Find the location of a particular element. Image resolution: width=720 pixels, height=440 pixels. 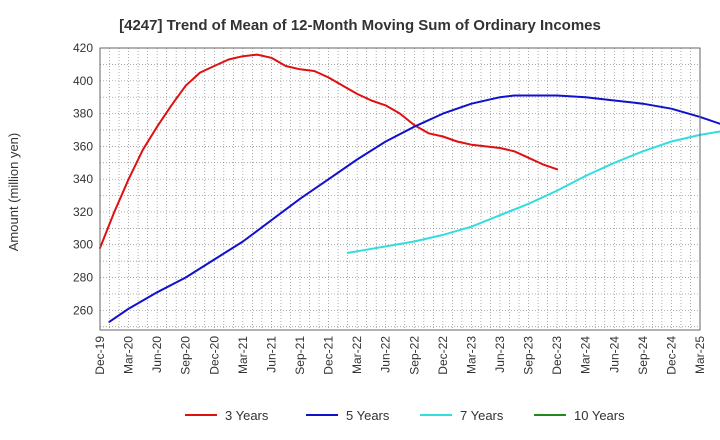

x-tick-label: Sep-24 is located at coordinates (643, 355).